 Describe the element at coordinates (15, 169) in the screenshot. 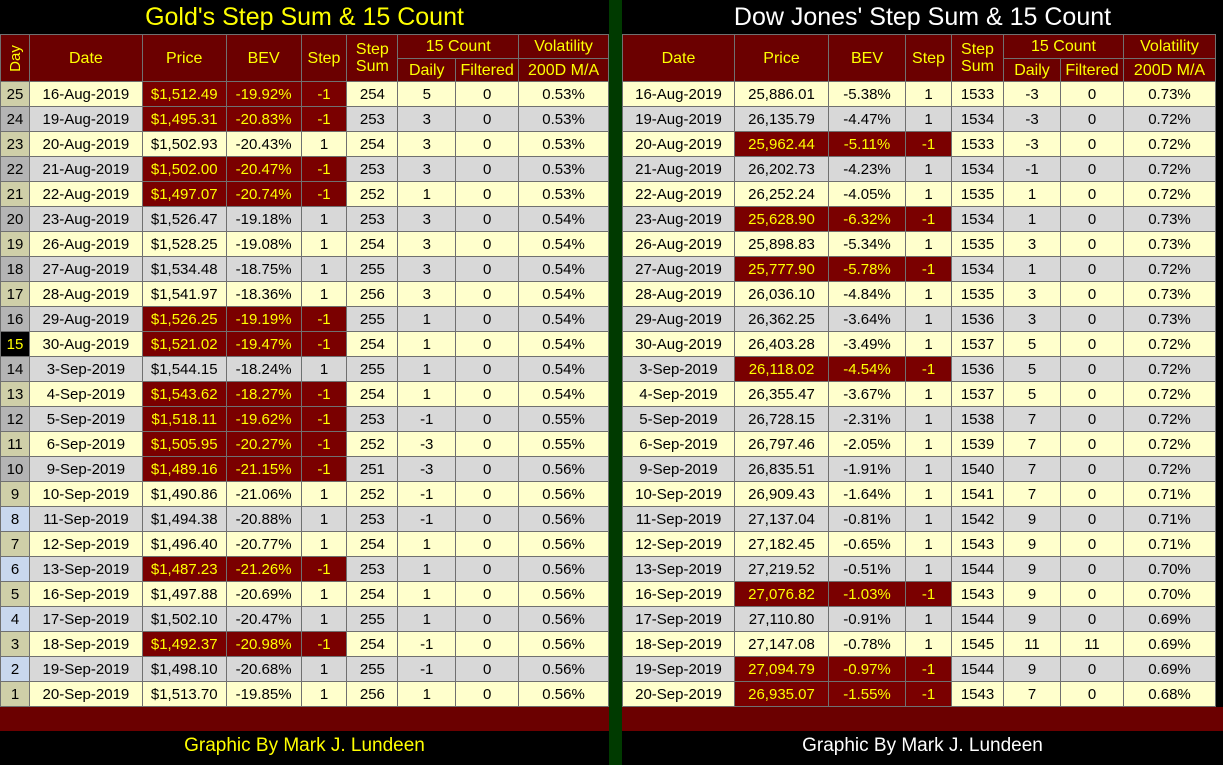

I see `day-cell: 22` at that location.